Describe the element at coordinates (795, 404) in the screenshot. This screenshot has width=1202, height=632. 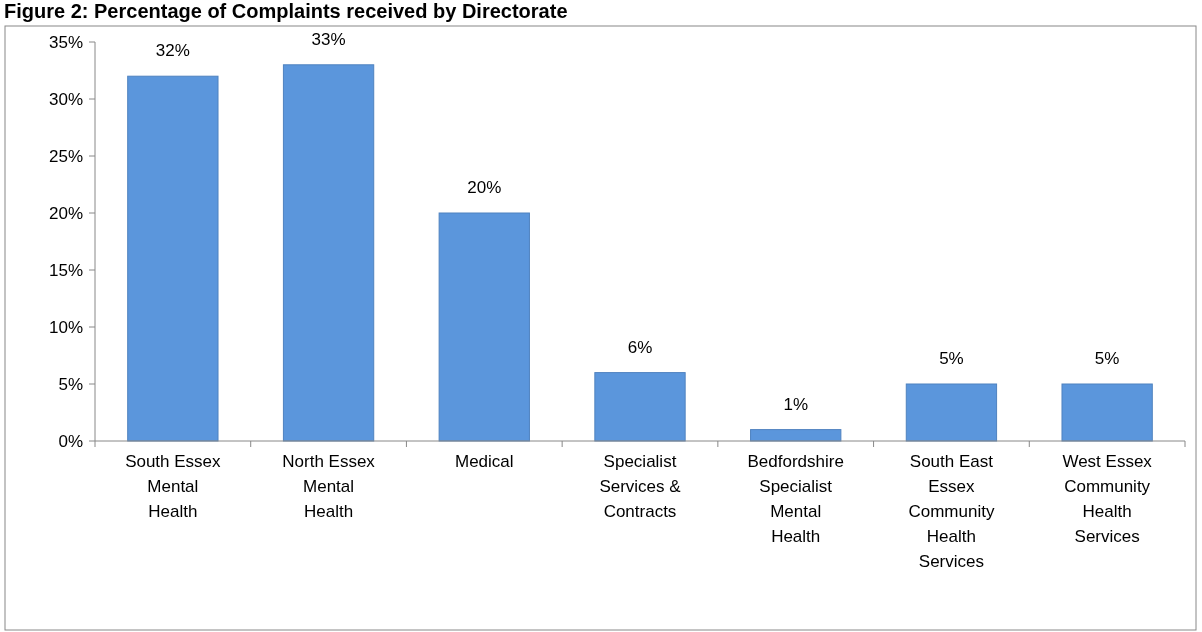
I see `data-label: 1%` at that location.